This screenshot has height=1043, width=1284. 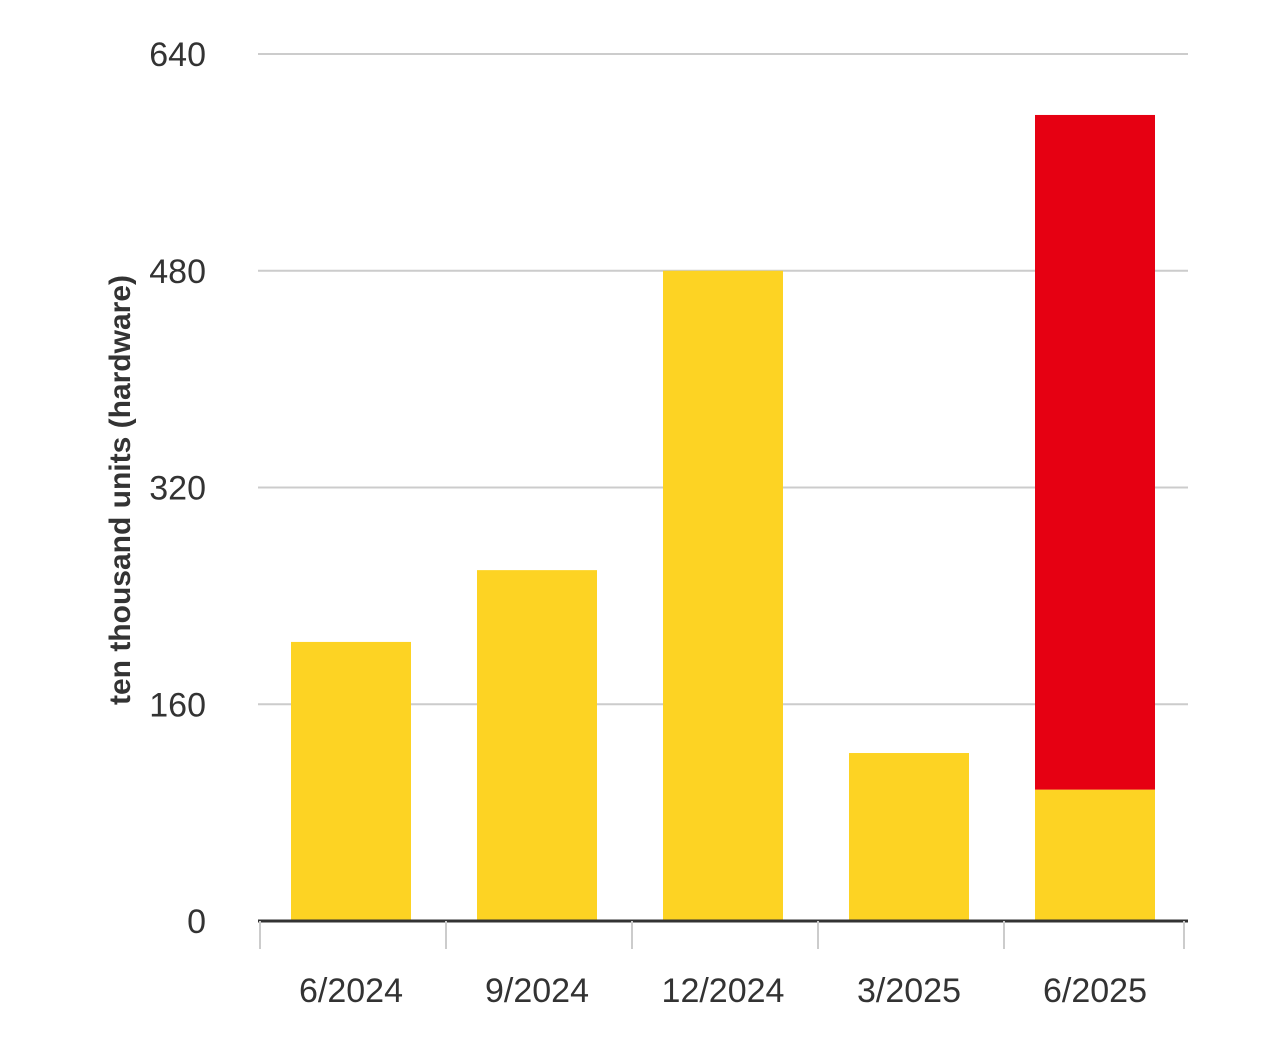 I want to click on x-tick-label: 6/2025, so click(x=1095, y=991).